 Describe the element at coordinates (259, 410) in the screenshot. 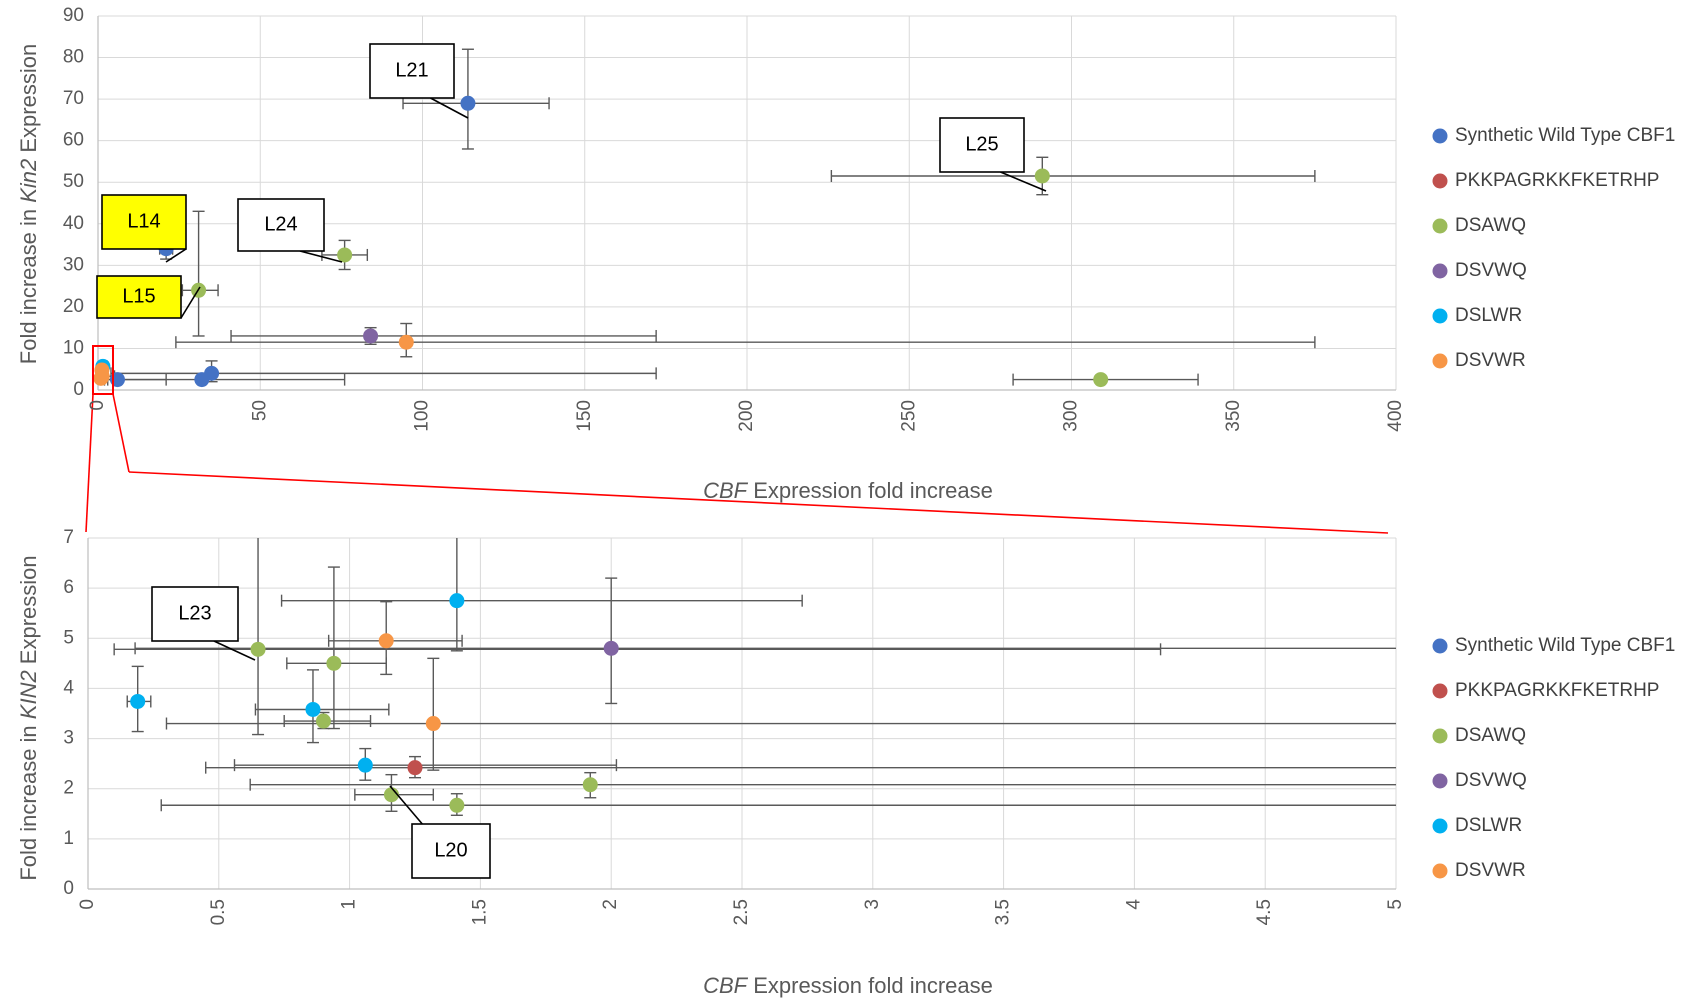

I see `x-tick-label: 50` at that location.